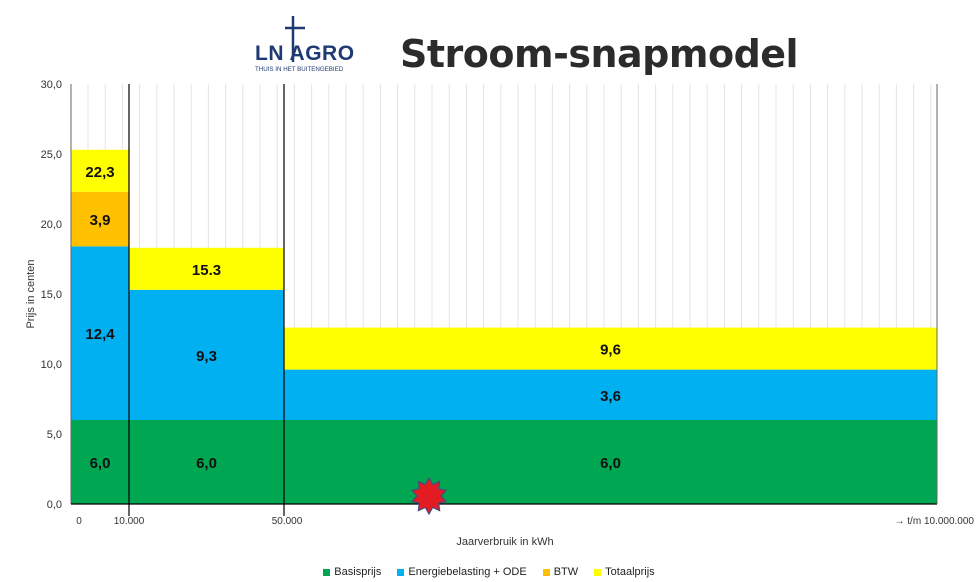 This screenshot has height=582, width=978. Describe the element at coordinates (566, 572) in the screenshot. I see `legend-label: BTW` at that location.